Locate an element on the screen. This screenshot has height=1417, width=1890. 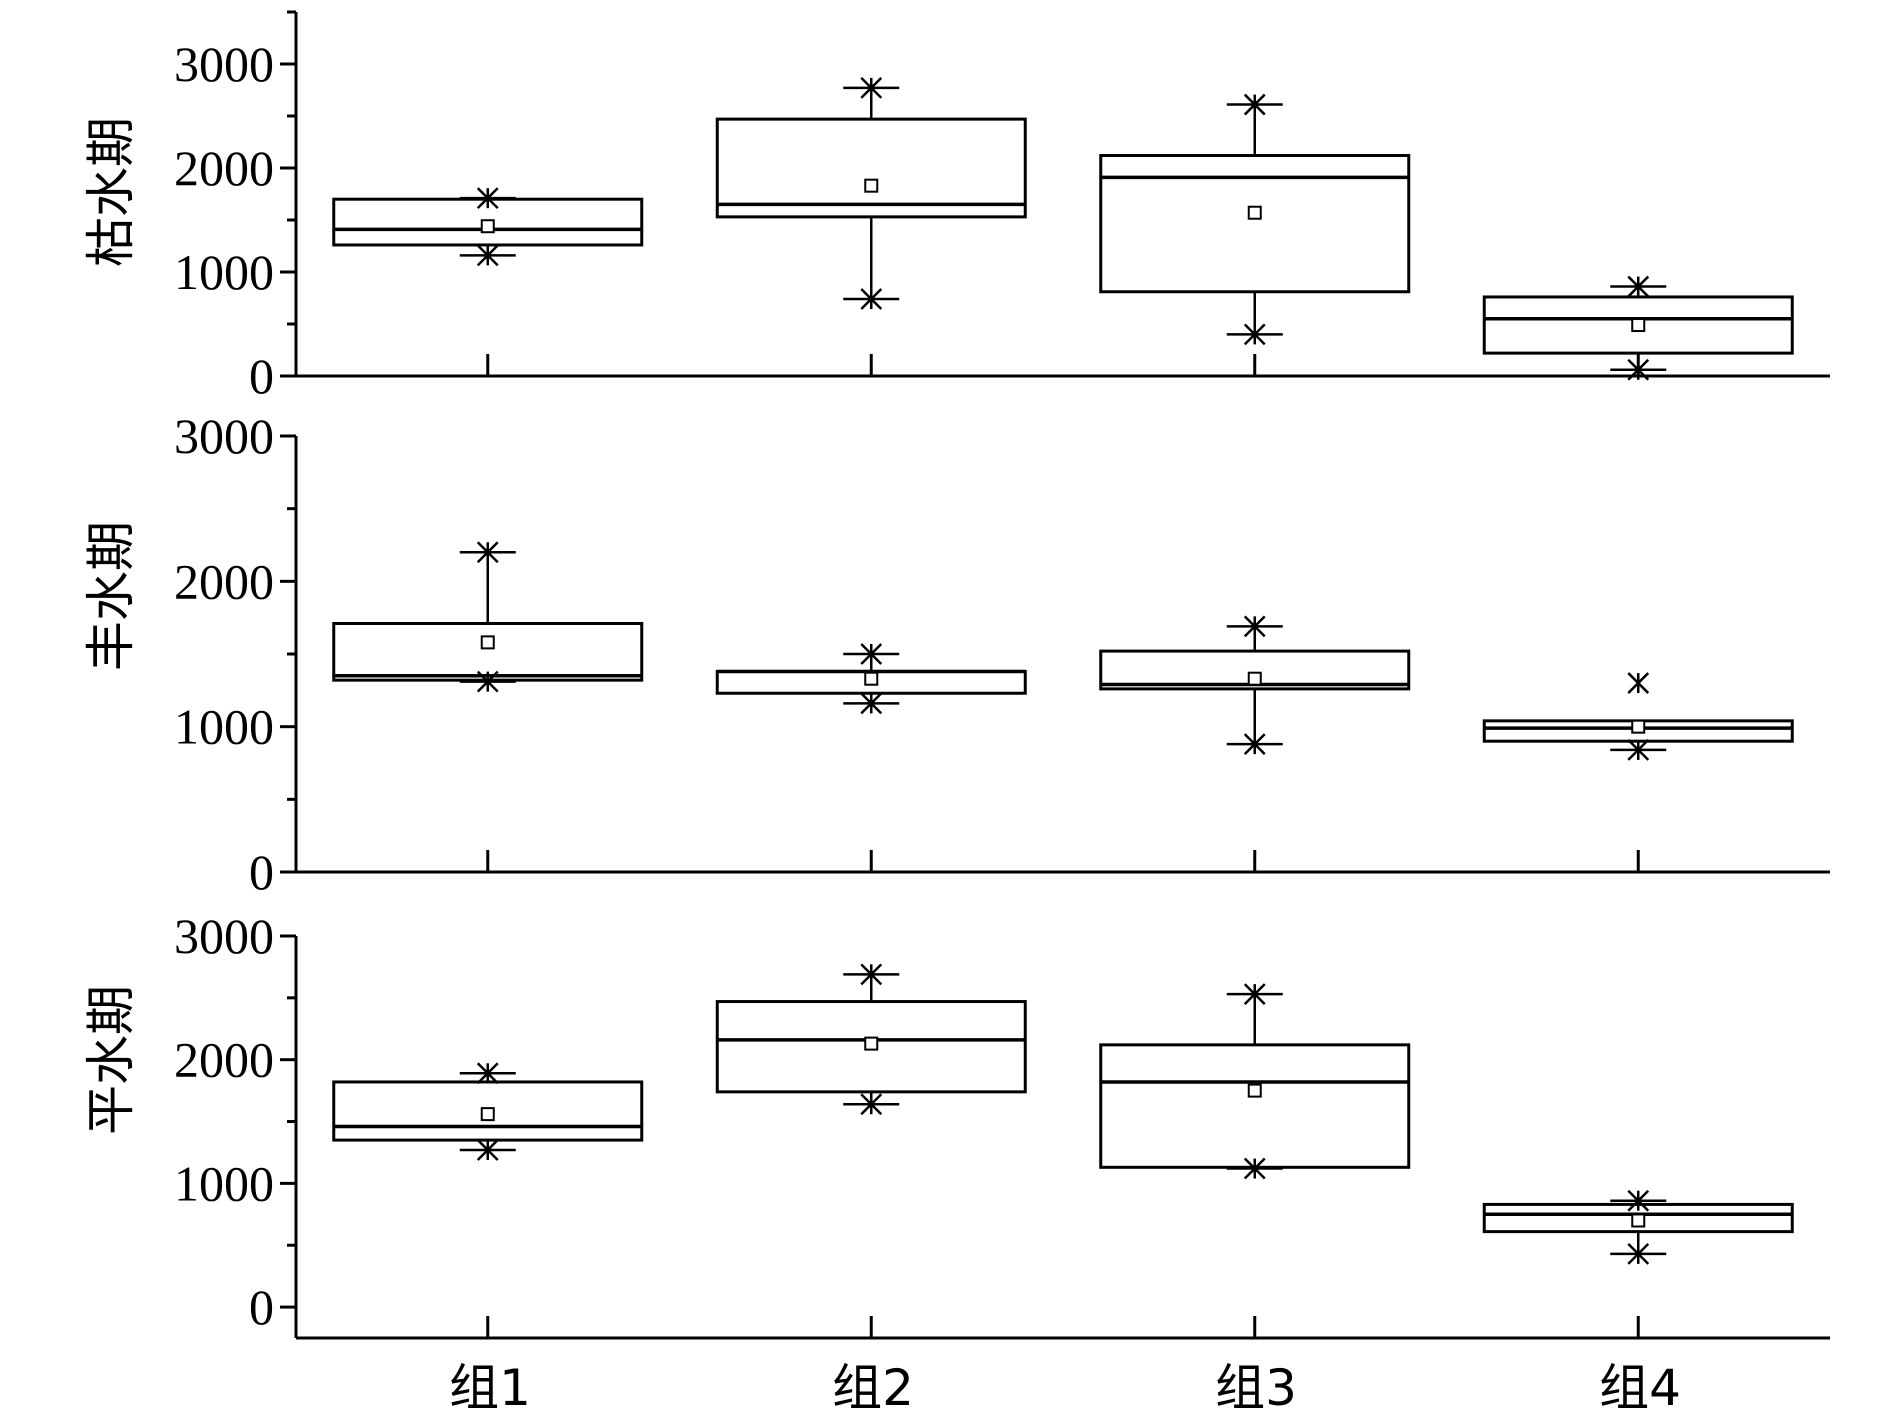
x-tick-label: 组2 is located at coordinates (873, 1388).